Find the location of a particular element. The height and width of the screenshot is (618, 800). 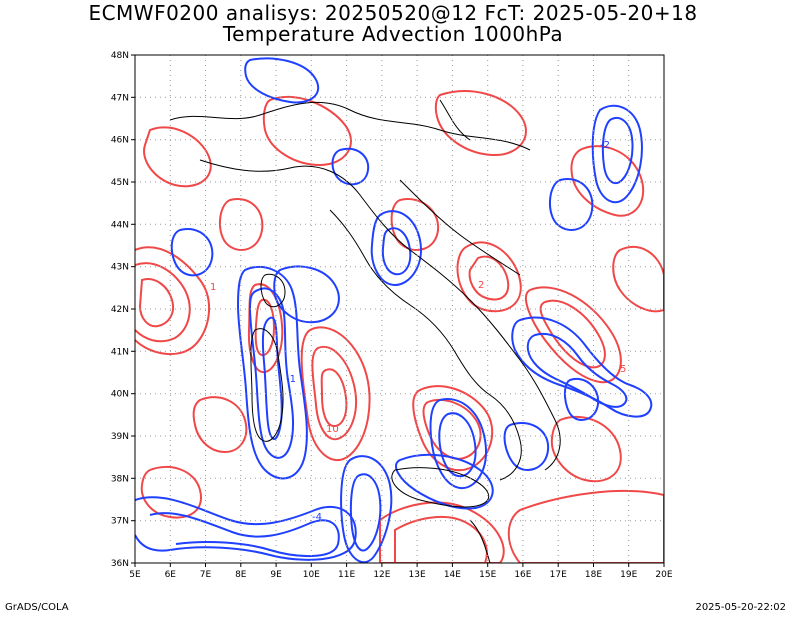

lat-label: 48N is located at coordinates (120, 56).